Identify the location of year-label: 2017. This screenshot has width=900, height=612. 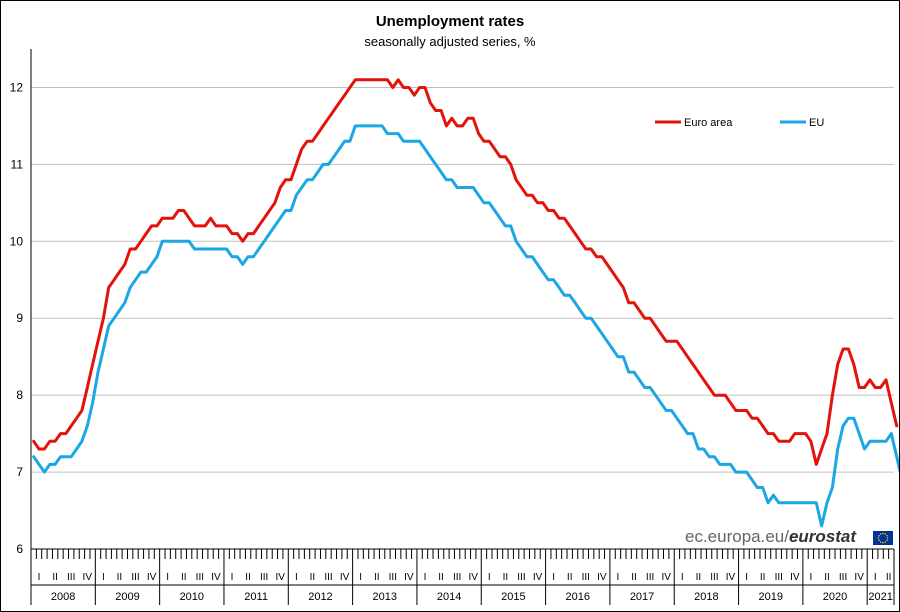
(642, 597).